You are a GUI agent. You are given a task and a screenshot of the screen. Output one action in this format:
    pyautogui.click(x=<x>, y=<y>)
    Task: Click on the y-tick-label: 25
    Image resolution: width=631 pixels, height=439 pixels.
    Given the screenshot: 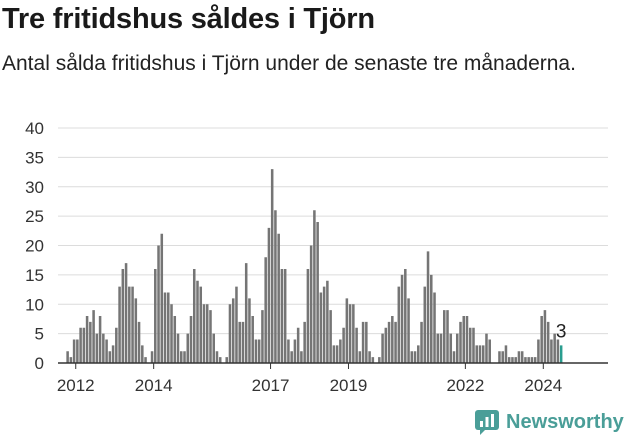 What is the action you would take?
    pyautogui.click(x=34, y=216)
    